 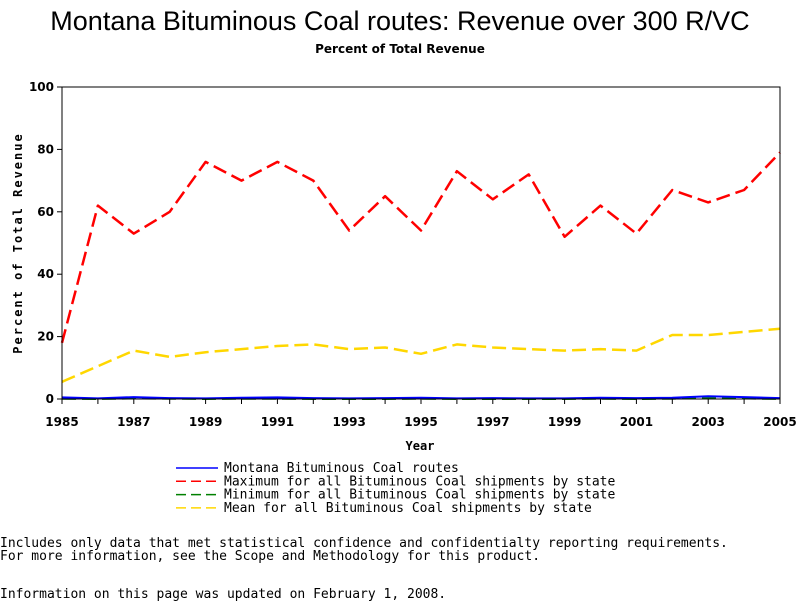 What do you see at coordinates (277, 422) in the screenshot?
I see `x-tick-label: 1991` at bounding box center [277, 422].